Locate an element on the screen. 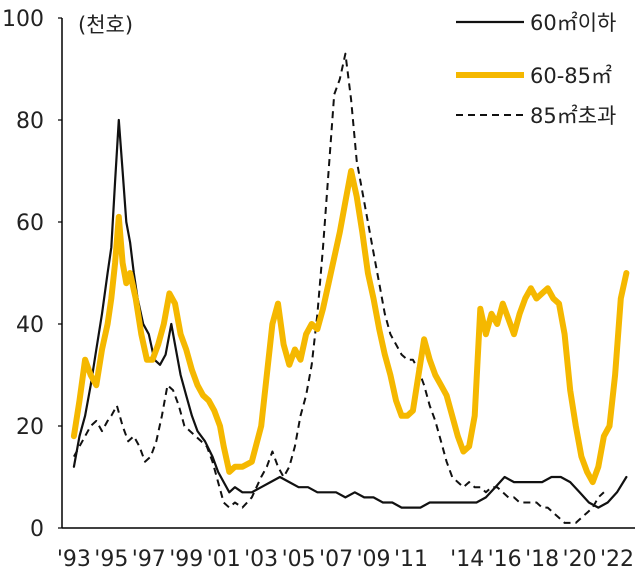 The height and width of the screenshot is (578, 642). x-tick-label: '03 is located at coordinates (261, 559).